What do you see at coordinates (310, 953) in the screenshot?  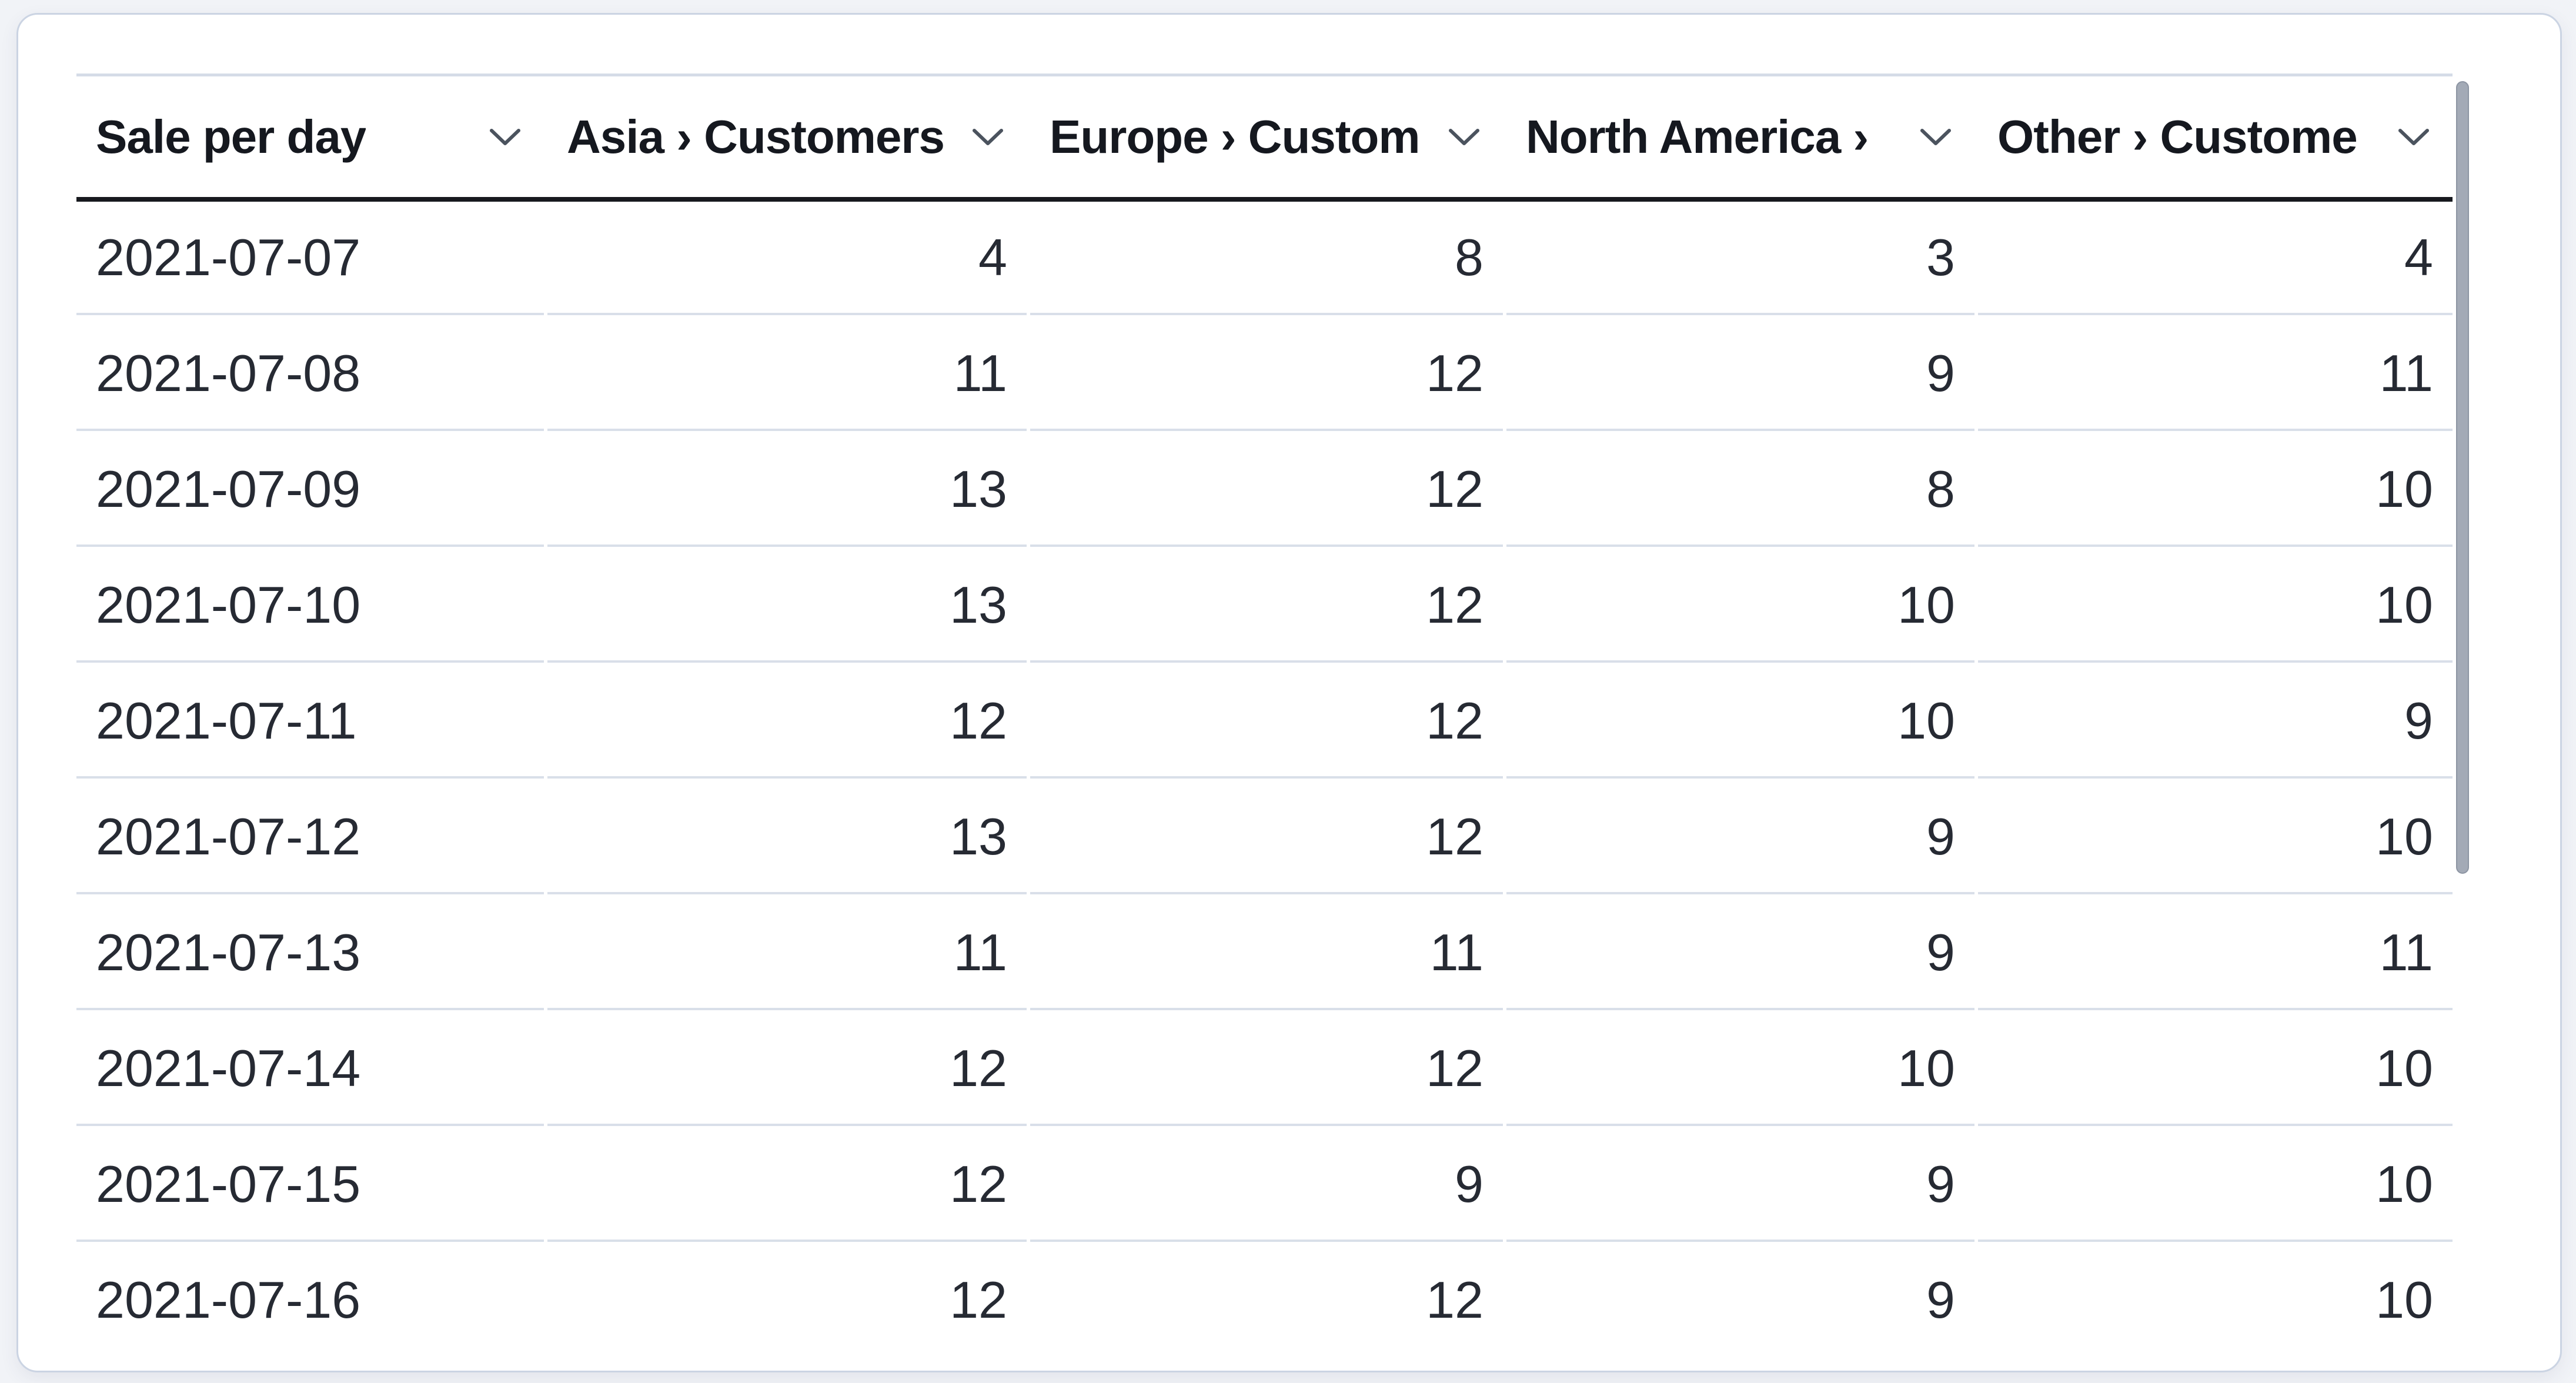 I see `date-cell: 2021-07-13` at bounding box center [310, 953].